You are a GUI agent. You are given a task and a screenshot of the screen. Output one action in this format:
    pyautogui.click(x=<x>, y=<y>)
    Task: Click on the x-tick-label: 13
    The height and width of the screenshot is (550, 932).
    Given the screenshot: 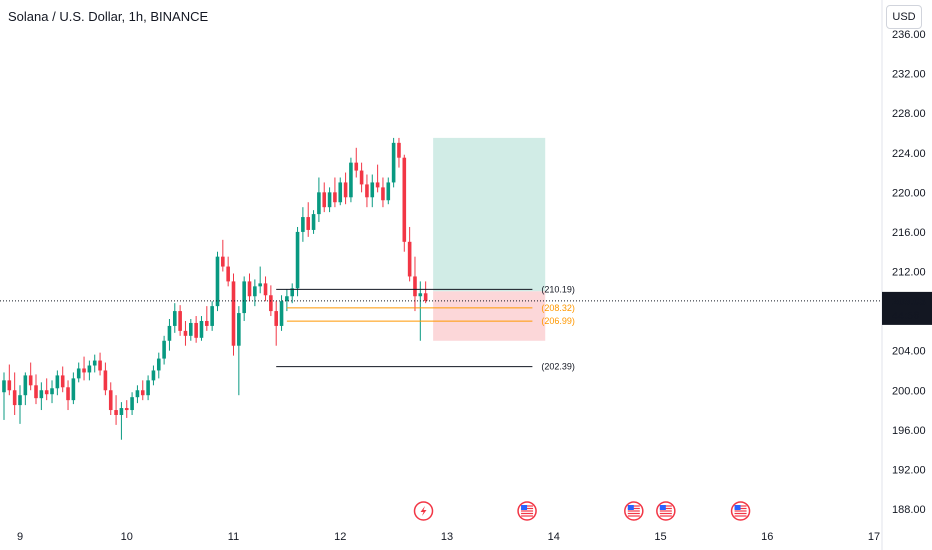 What is the action you would take?
    pyautogui.click(x=447, y=537)
    